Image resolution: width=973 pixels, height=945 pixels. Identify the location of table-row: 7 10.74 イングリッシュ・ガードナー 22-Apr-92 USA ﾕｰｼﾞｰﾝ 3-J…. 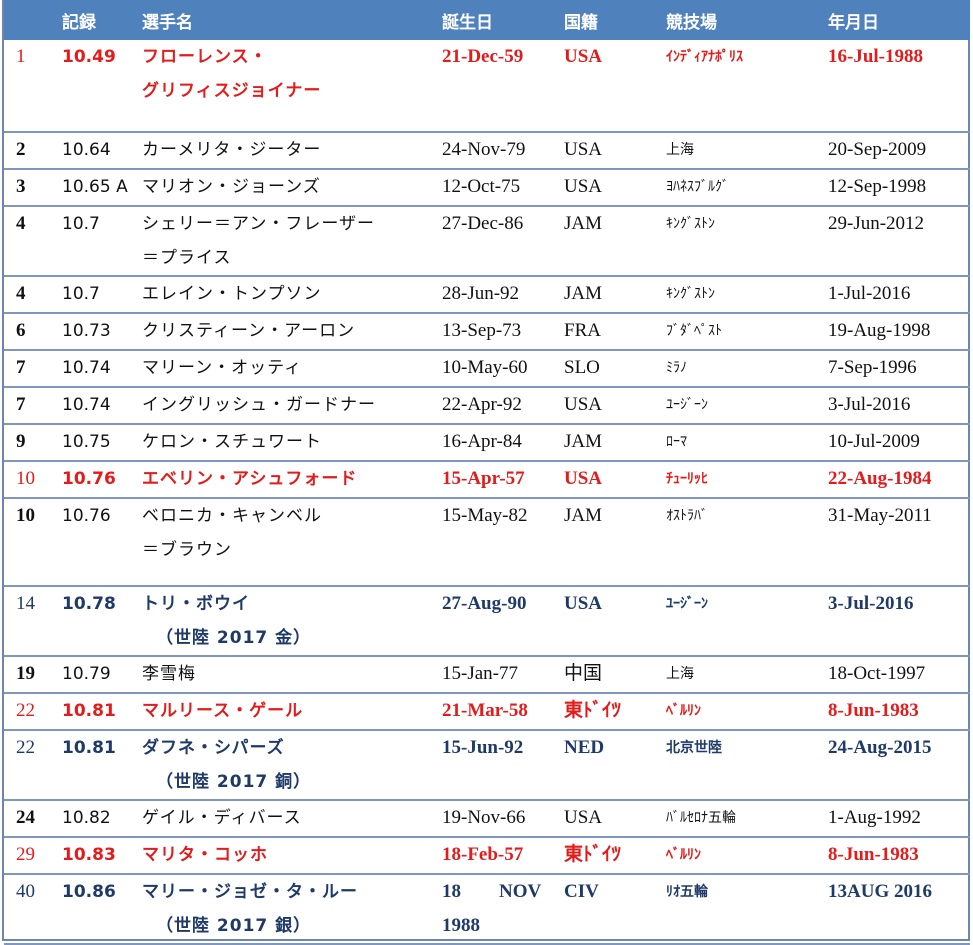
(487, 405).